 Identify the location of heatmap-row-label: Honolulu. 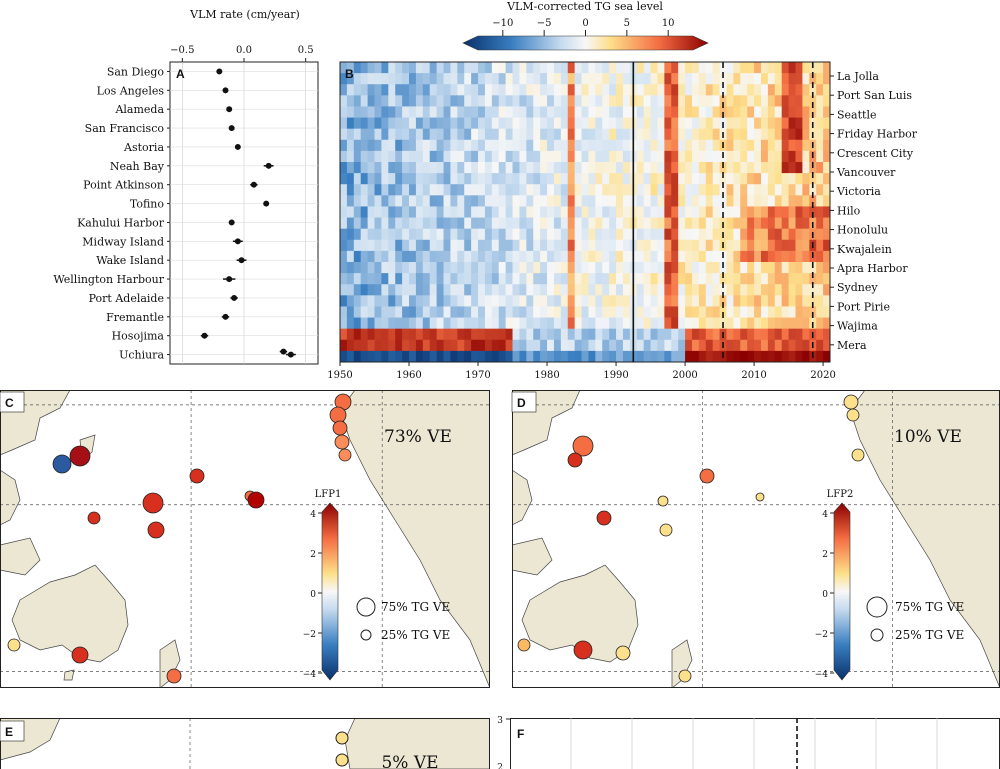
(862, 230).